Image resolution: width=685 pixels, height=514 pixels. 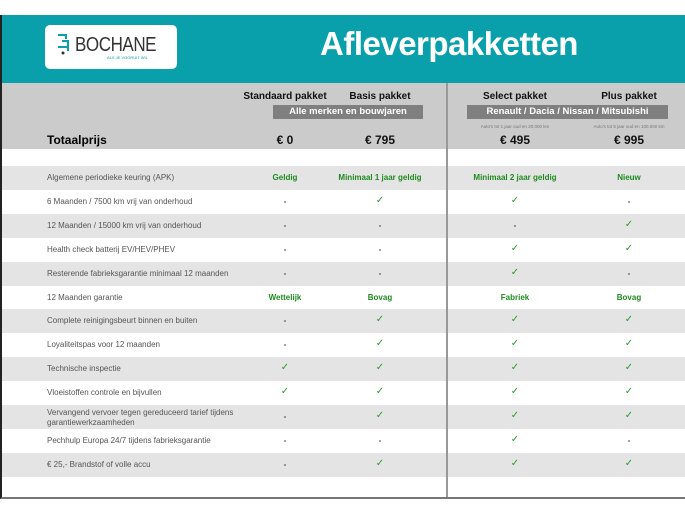 I want to click on logo-tagline: ALS JE VOORUIT WIL, so click(x=127, y=57).